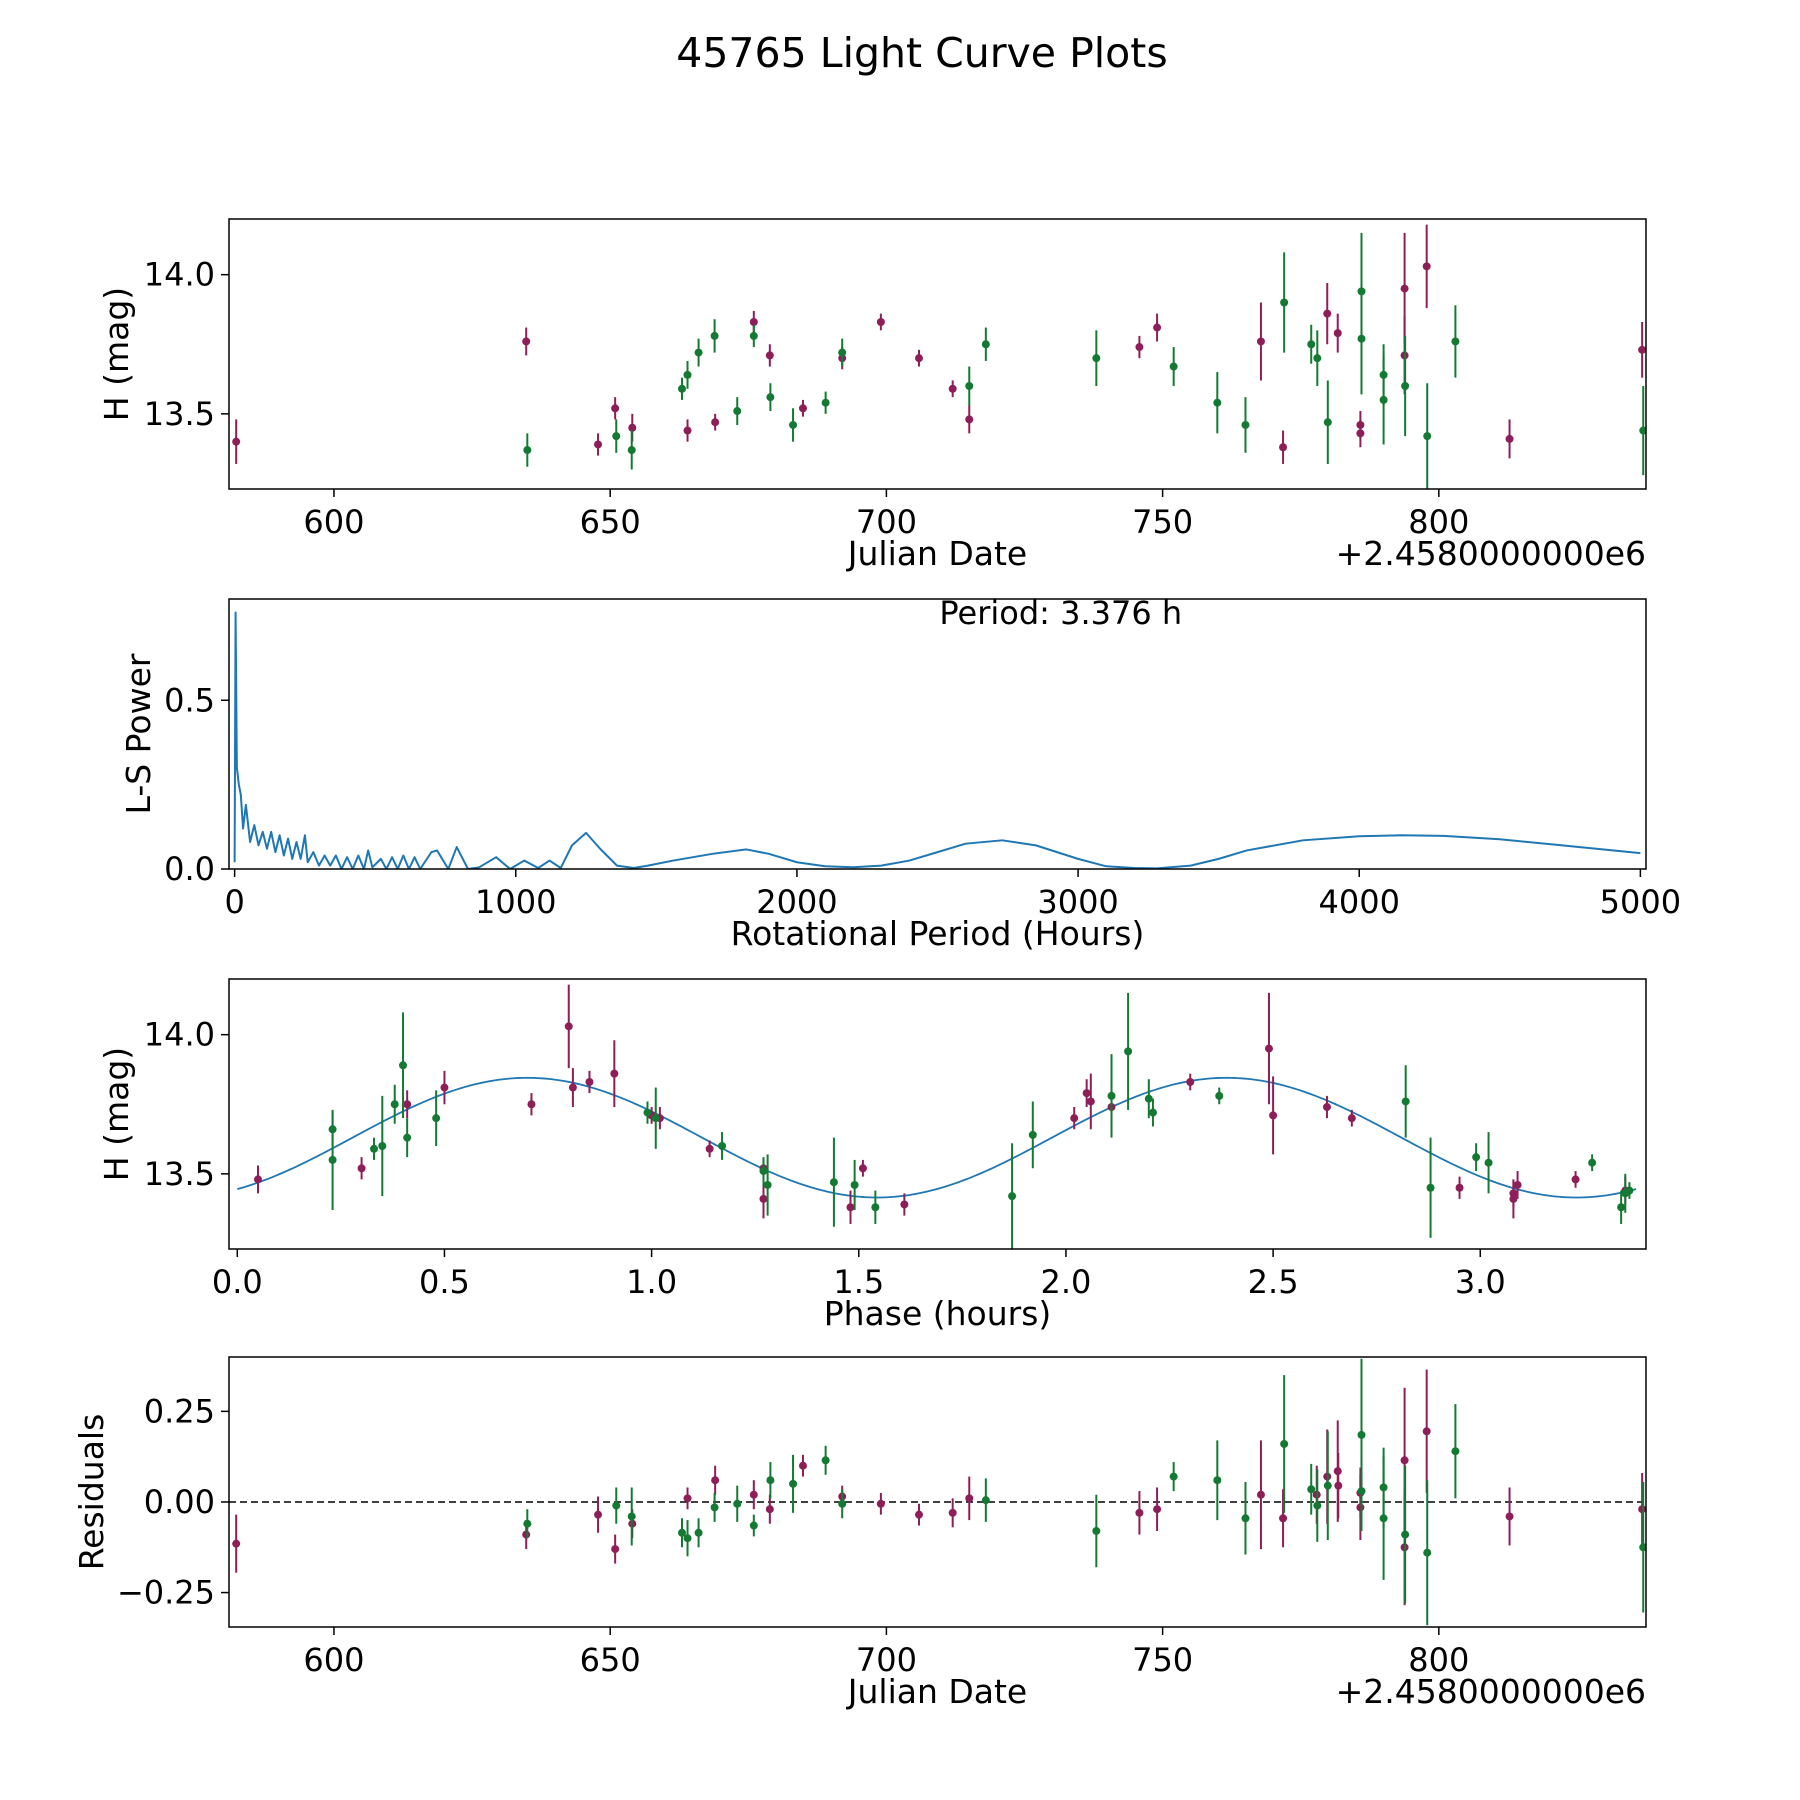 Image resolution: width=1800 pixels, height=1800 pixels. I want to click on lightcurve-x-label: Julian Date, so click(937, 553).